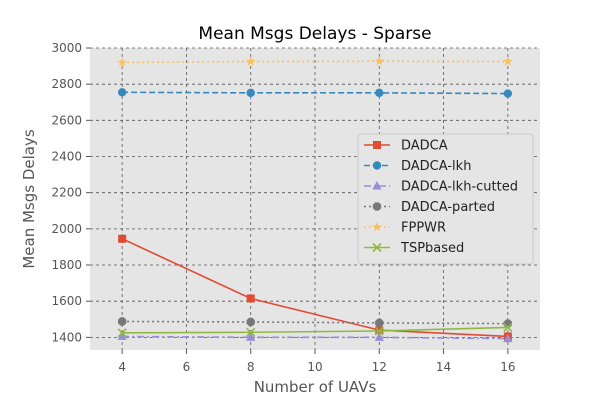 The width and height of the screenshot is (600, 400). Describe the element at coordinates (377, 227) in the screenshot. I see `legend-marker-fppwr` at that location.